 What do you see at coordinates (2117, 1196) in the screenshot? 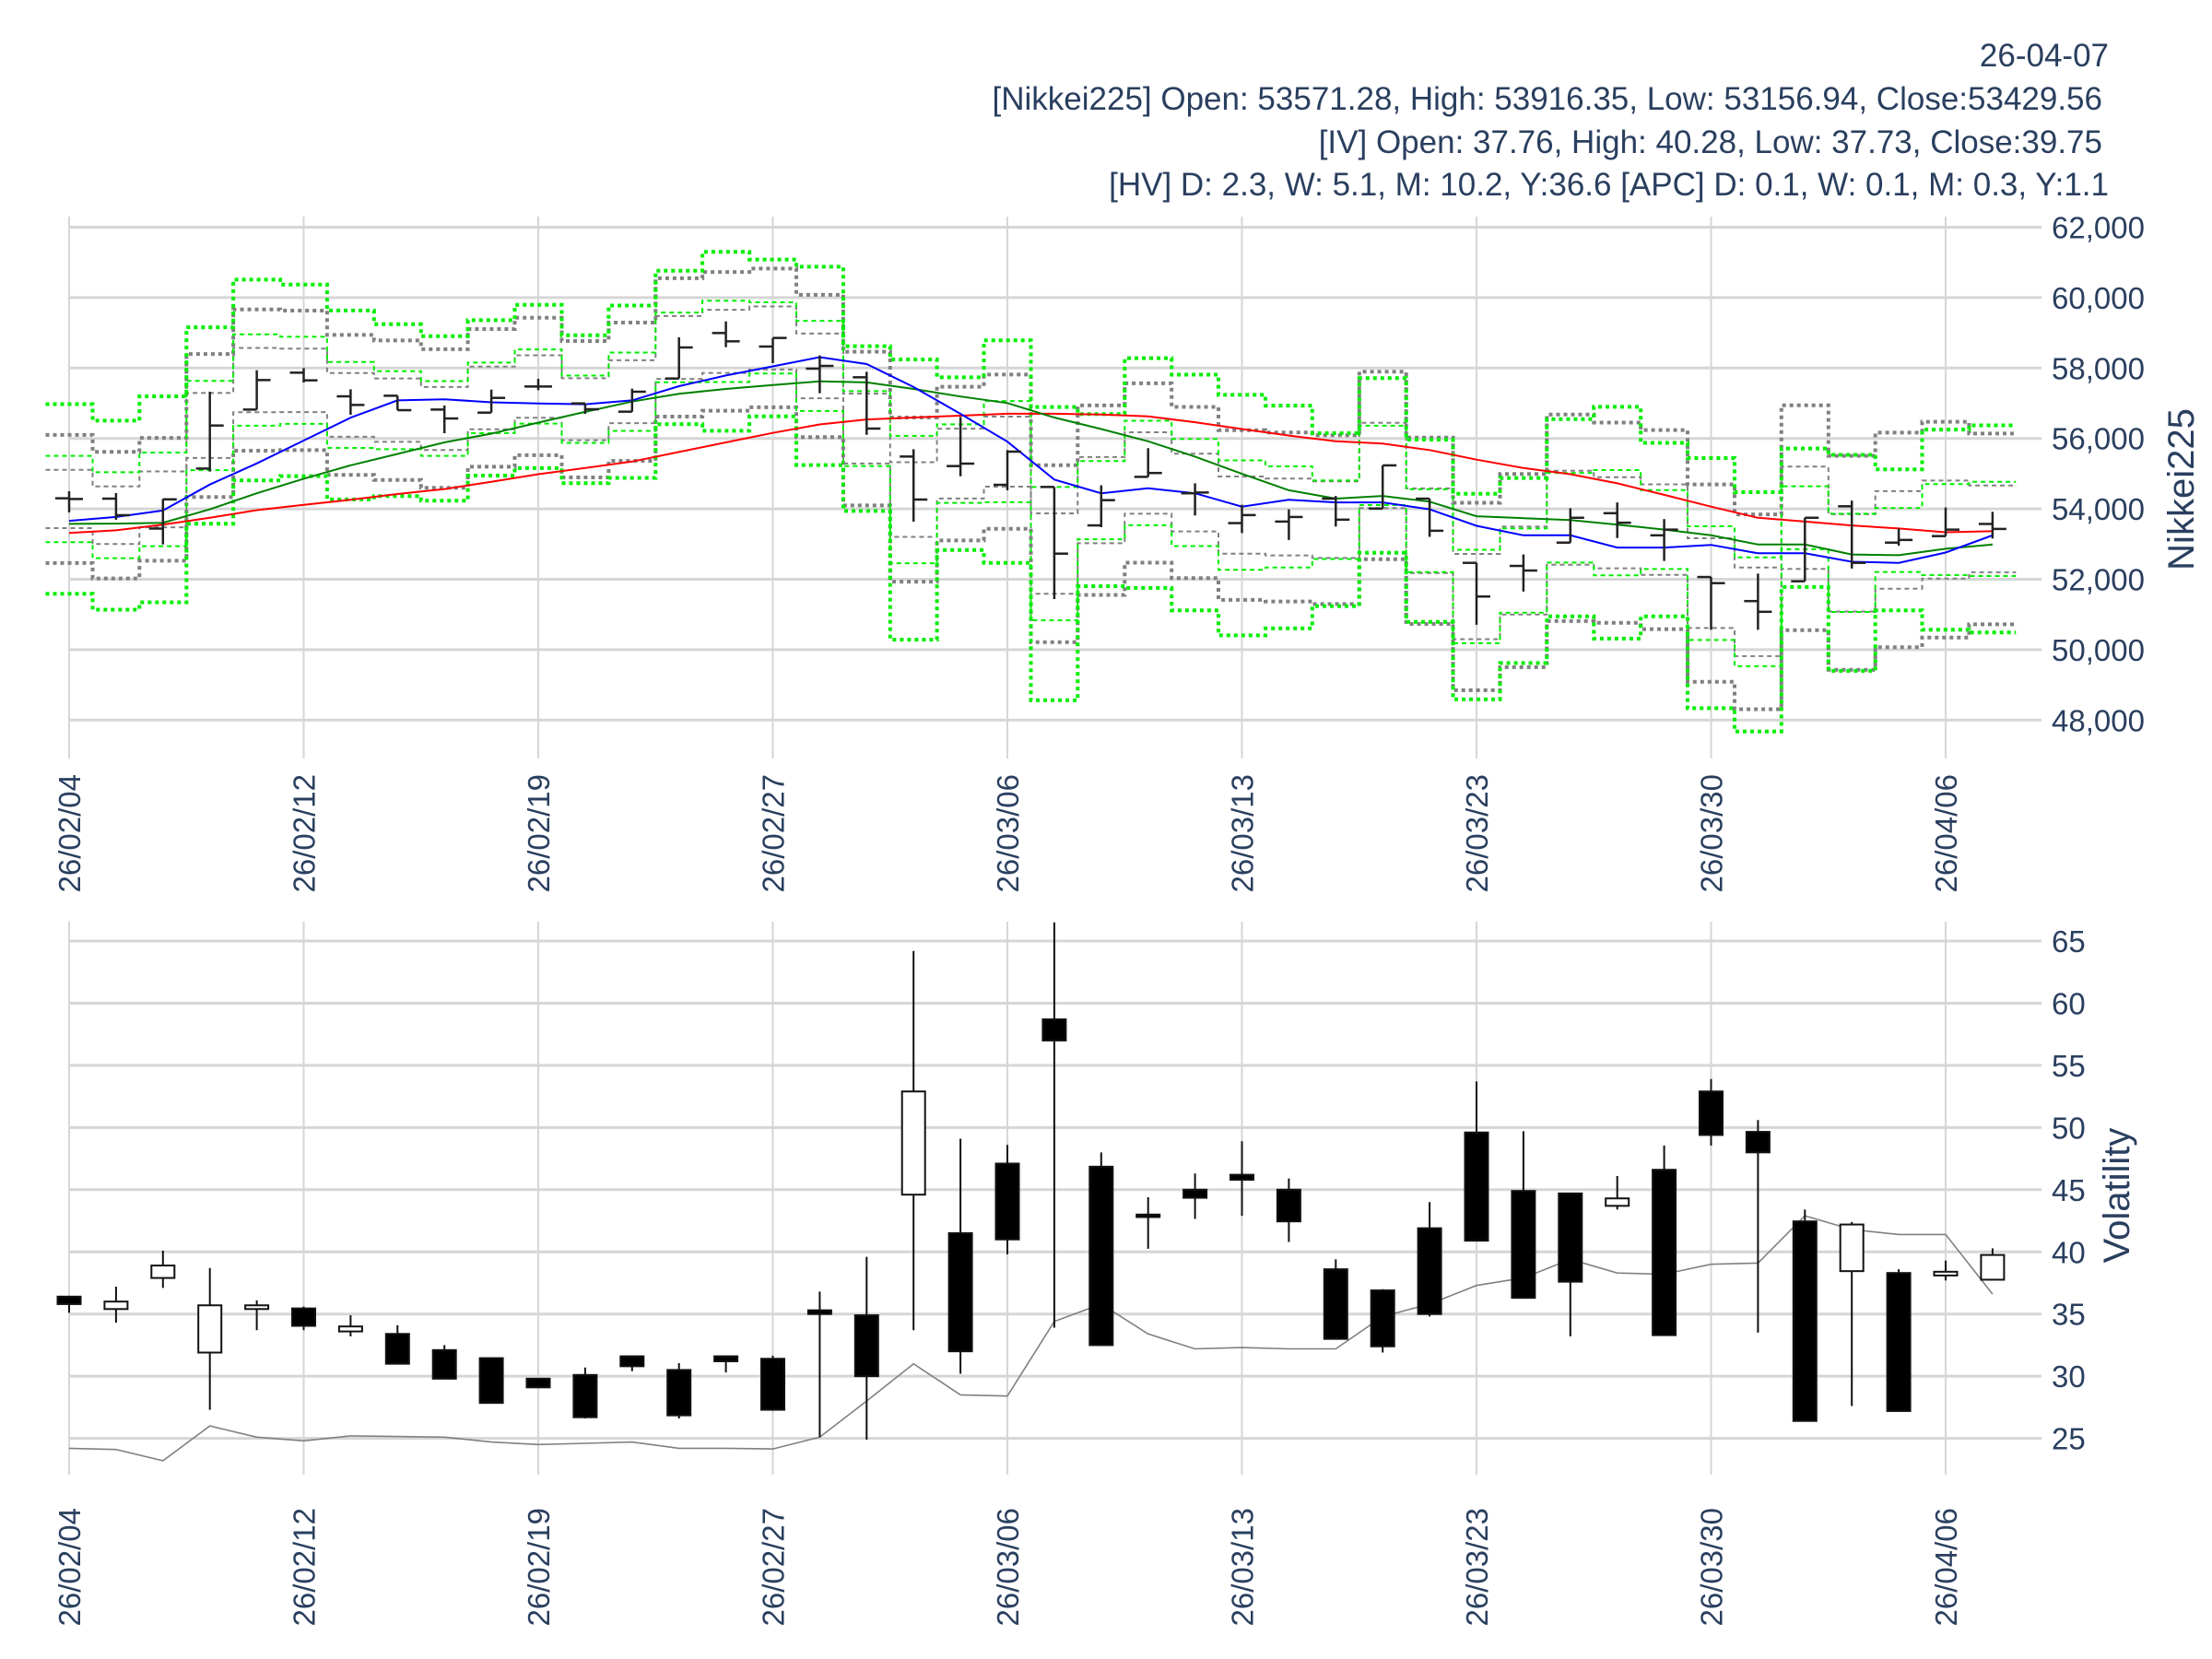
I see `volatility-axis-title: Volatility` at bounding box center [2117, 1196].